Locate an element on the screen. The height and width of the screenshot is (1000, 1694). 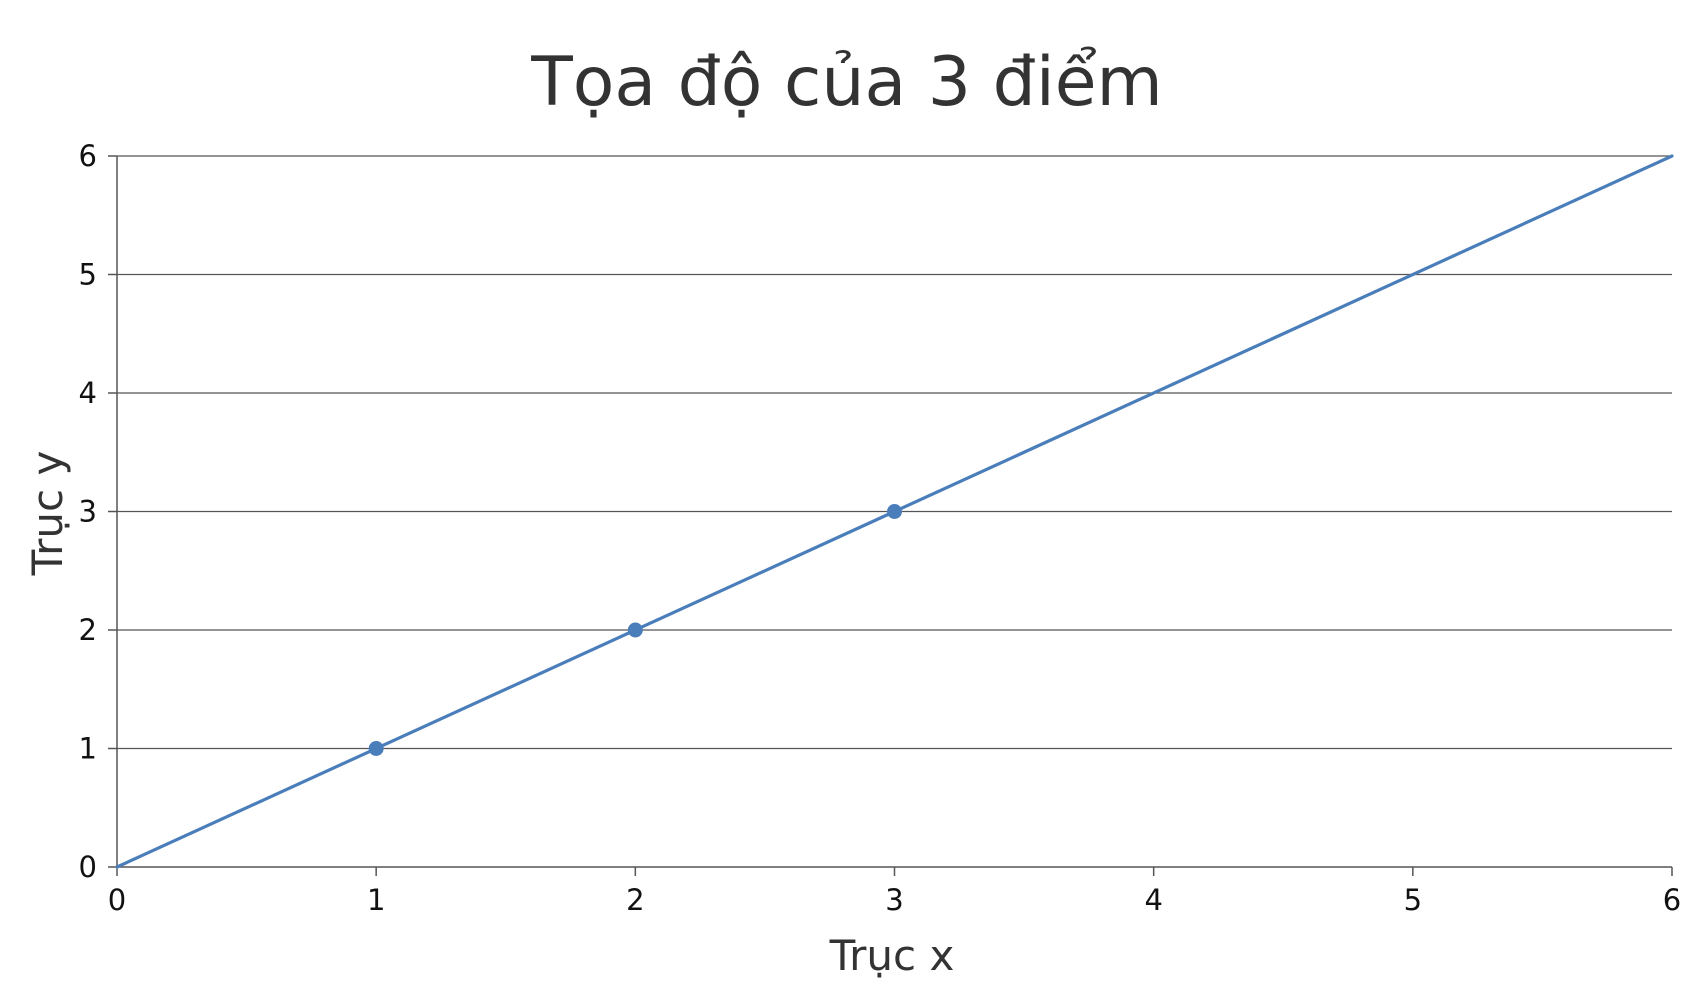
y-tick-label-3: 3 is located at coordinates (88, 512).